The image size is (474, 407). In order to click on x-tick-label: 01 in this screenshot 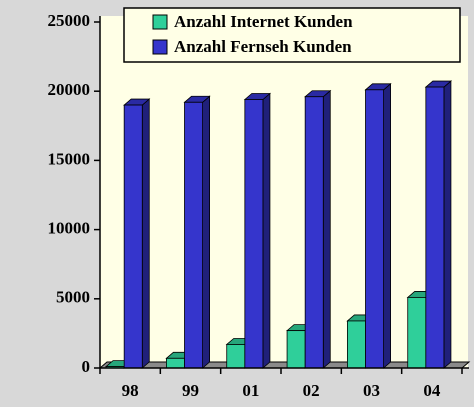, I will do `click(250, 390)`.